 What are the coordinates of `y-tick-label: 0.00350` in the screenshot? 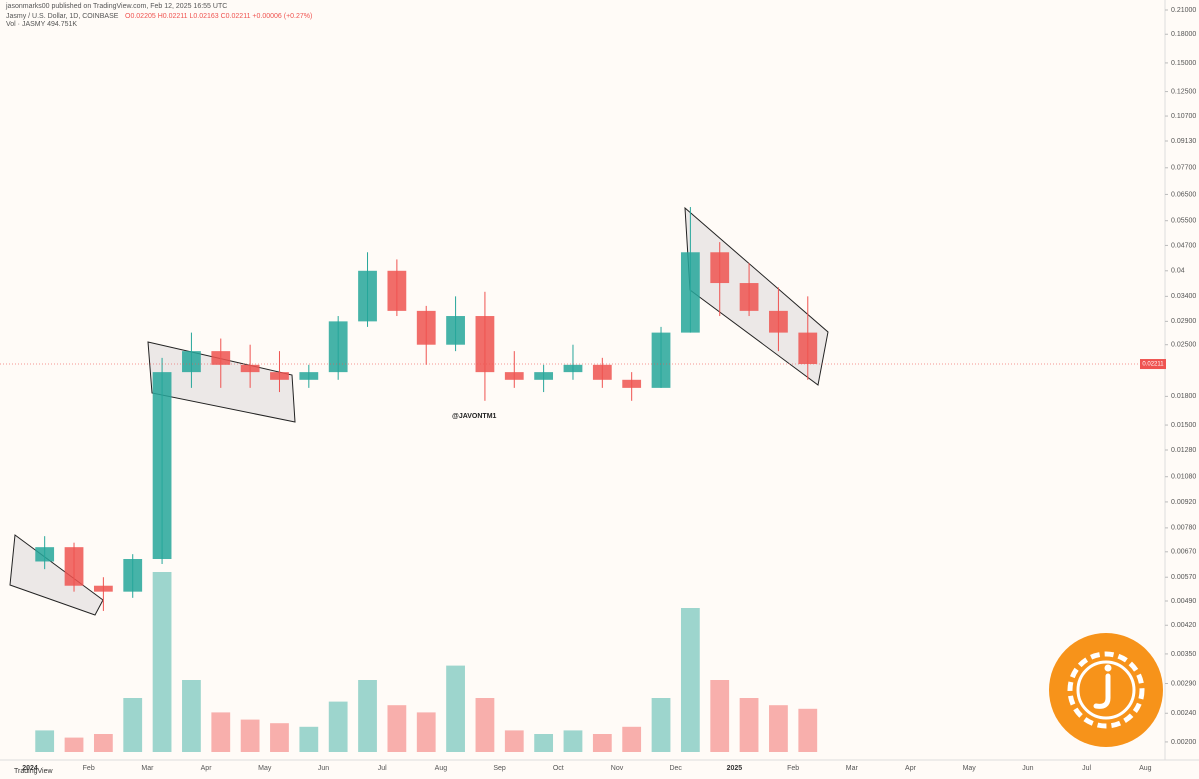 It's located at (1183, 654).